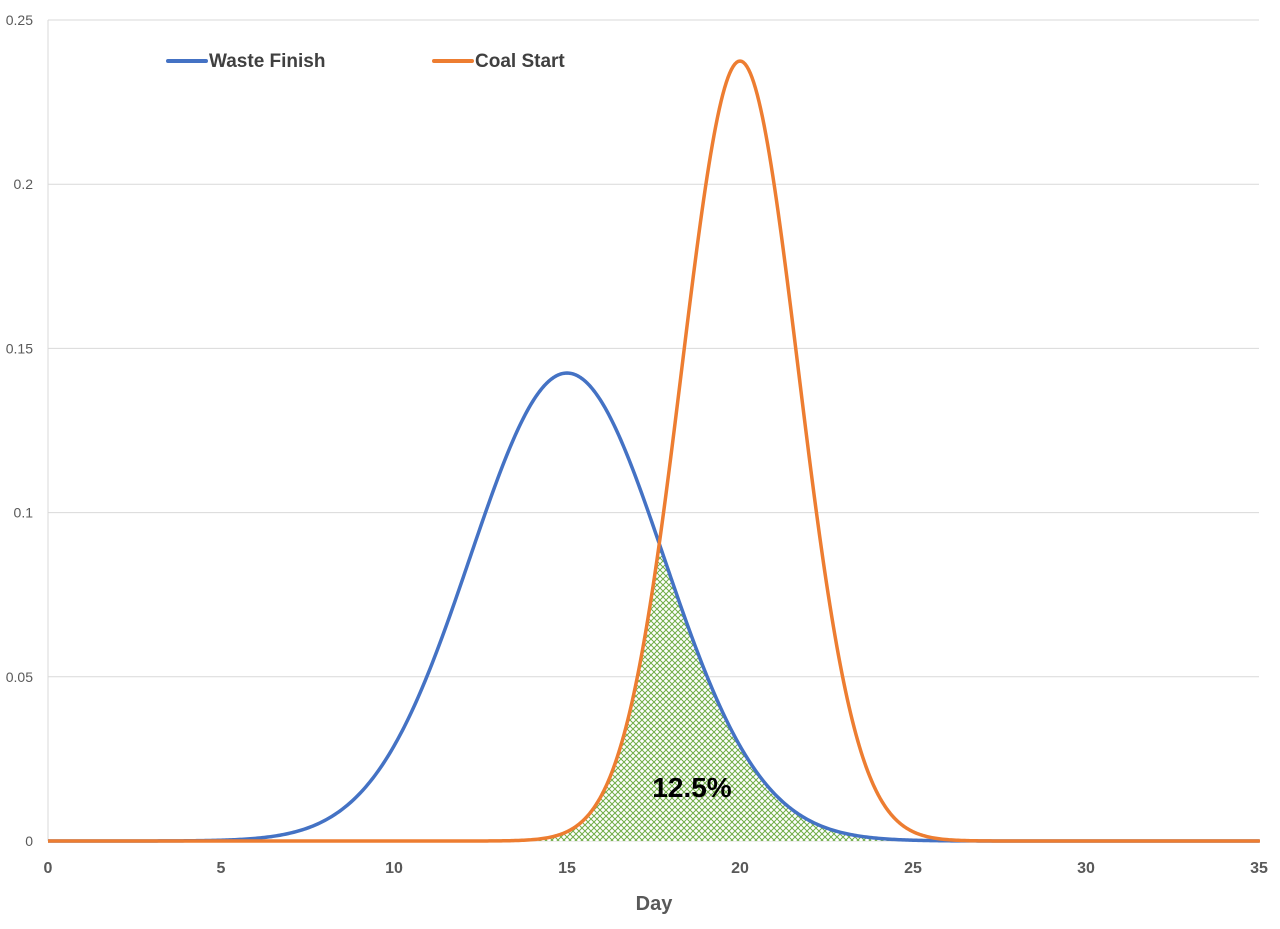 The image size is (1280, 929). I want to click on x-tick-label: 20, so click(740, 868).